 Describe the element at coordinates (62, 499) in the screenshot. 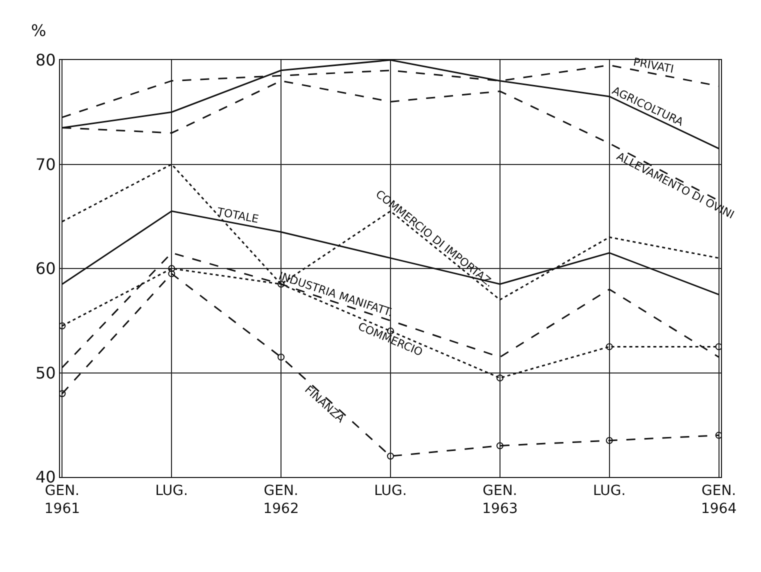

I see `x-tick-label: GEN. 1961` at that location.